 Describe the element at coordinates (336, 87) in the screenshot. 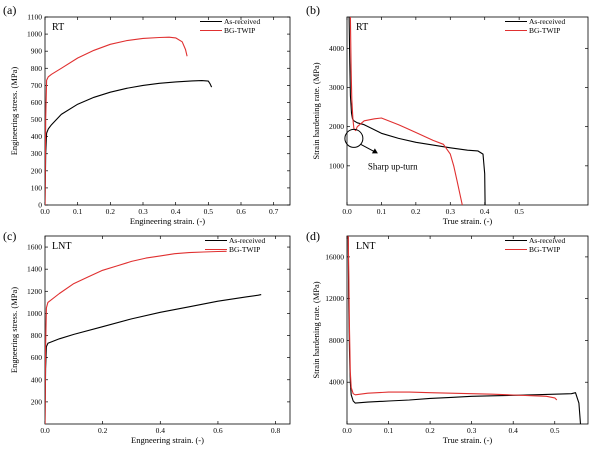

I see `y-tick-label: 3000` at that location.